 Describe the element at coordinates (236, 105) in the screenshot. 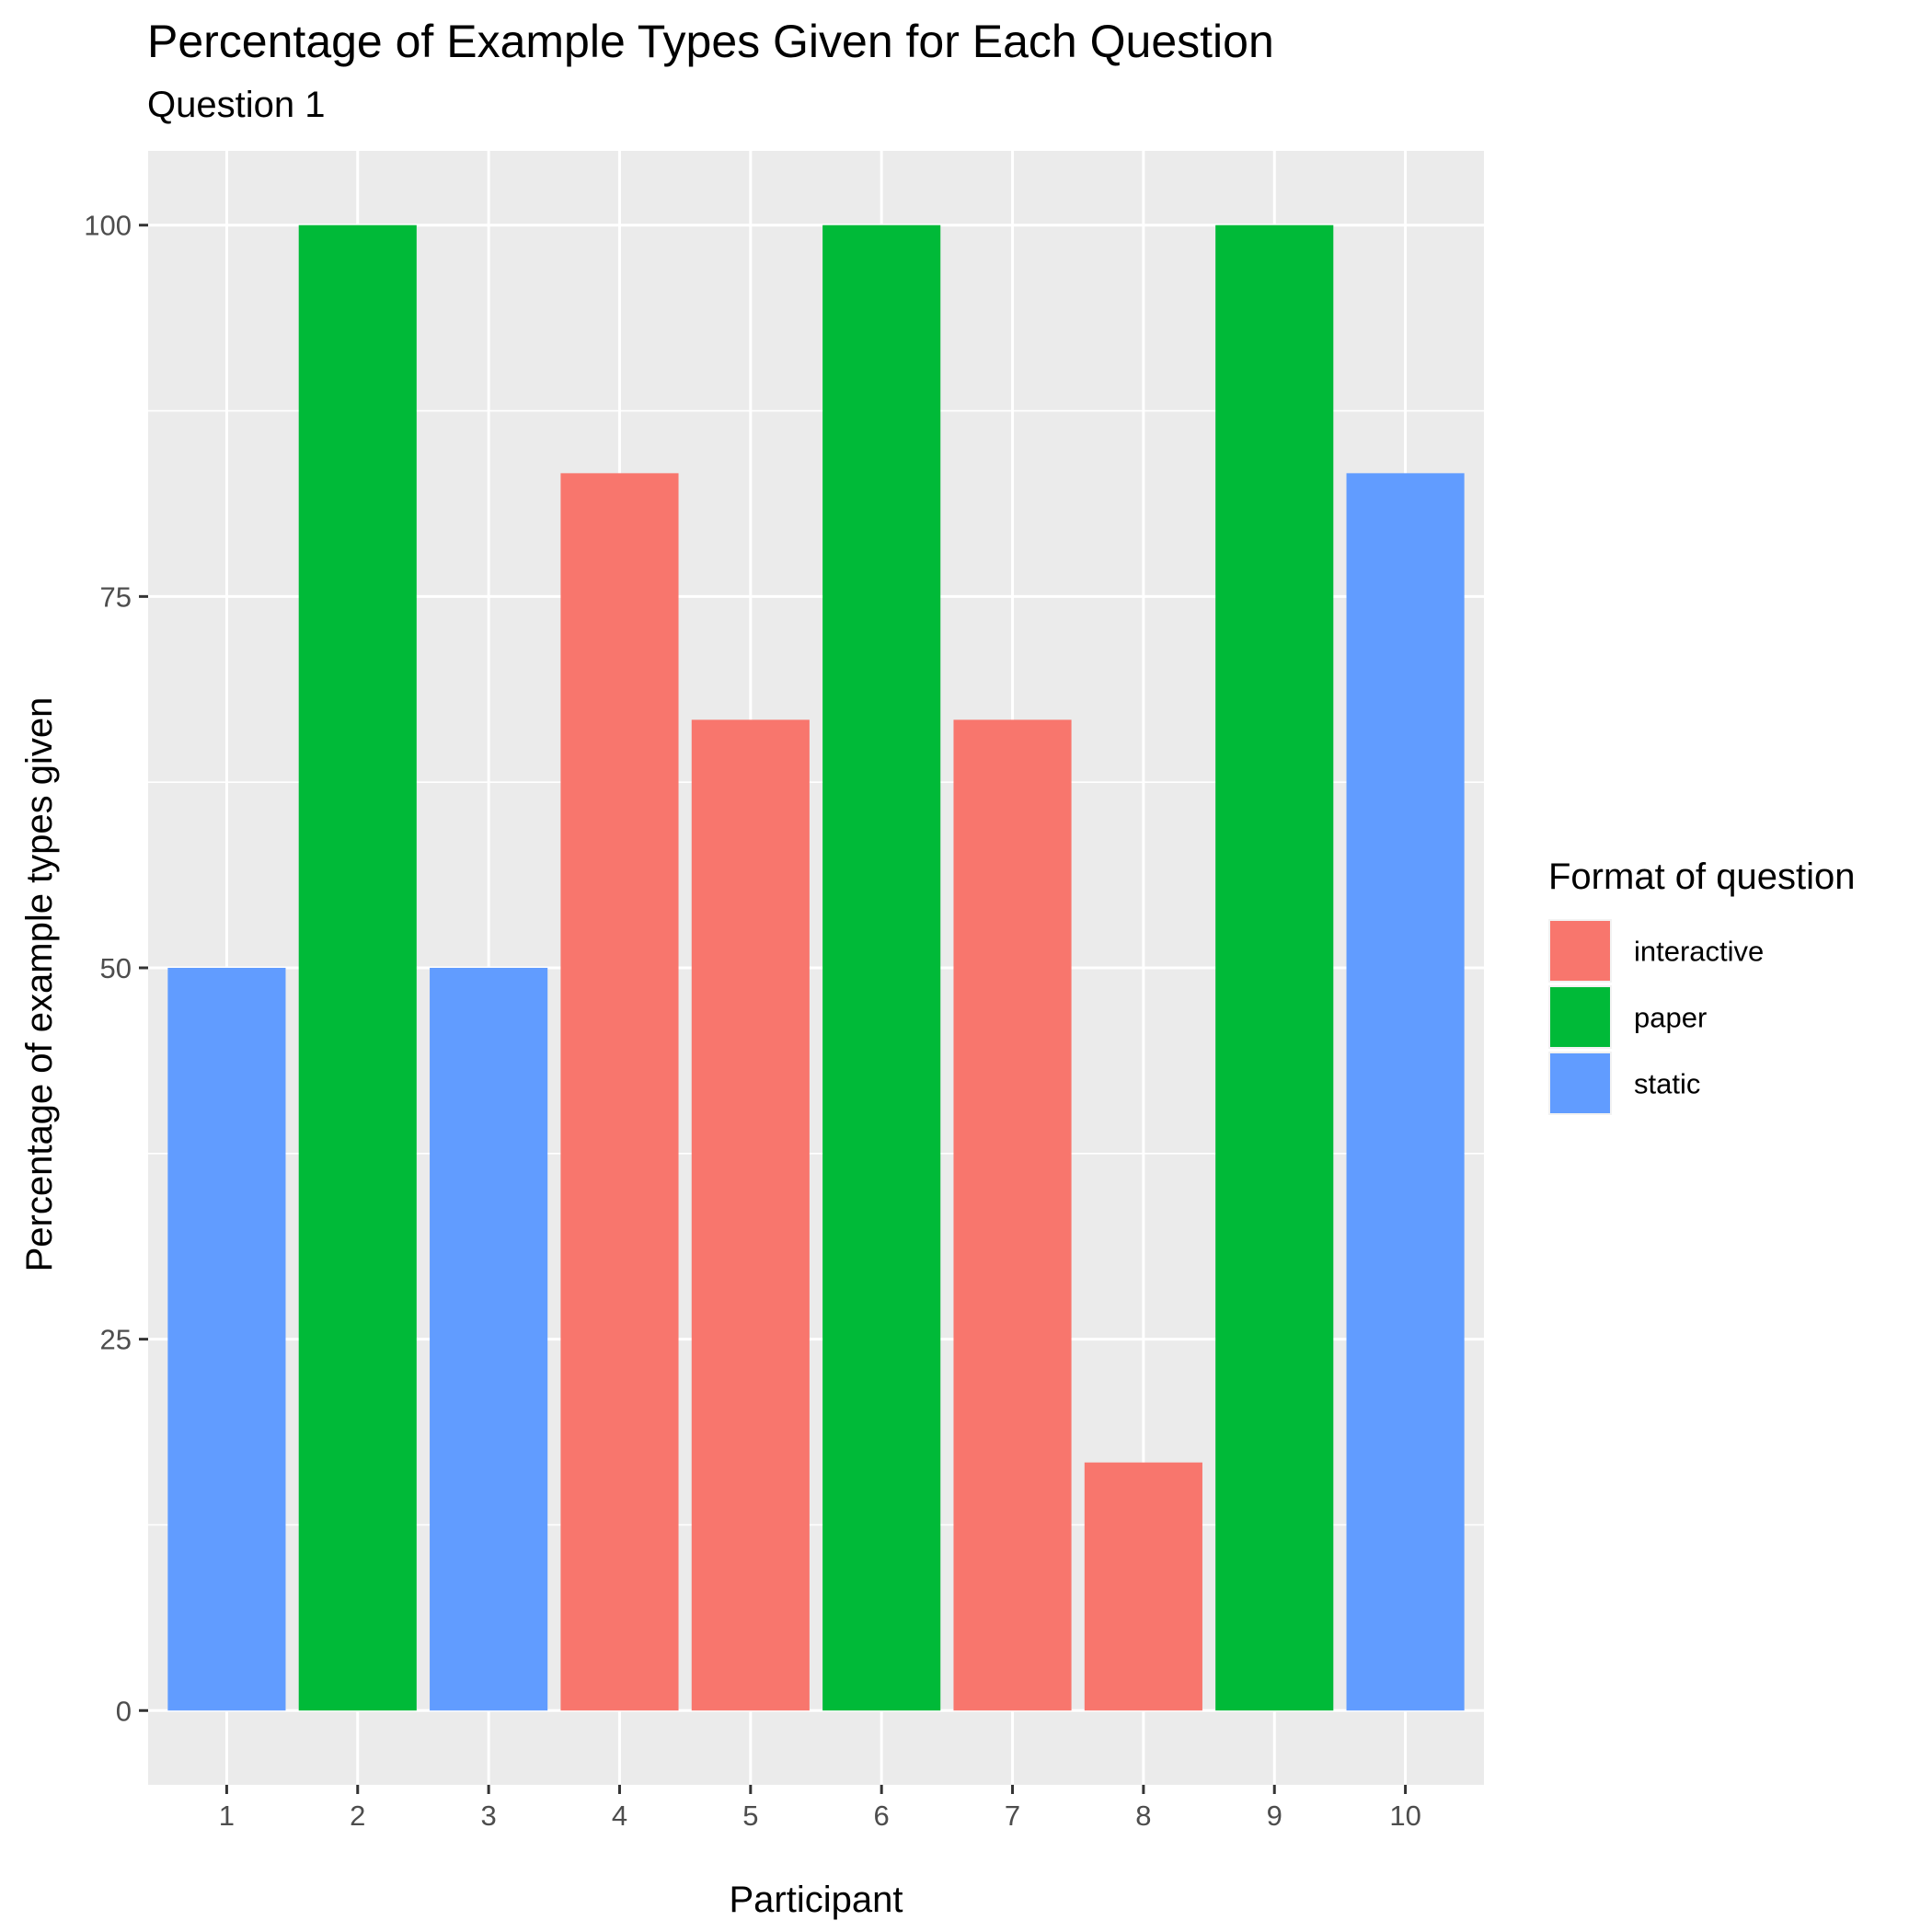

I see `chart-subtitle: Question 1` at that location.